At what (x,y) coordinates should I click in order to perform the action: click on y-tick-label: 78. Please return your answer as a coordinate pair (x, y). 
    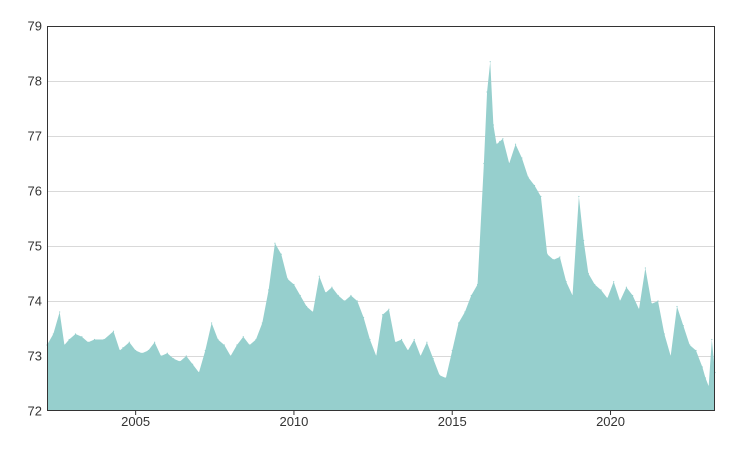
    Looking at the image, I should click on (35, 81).